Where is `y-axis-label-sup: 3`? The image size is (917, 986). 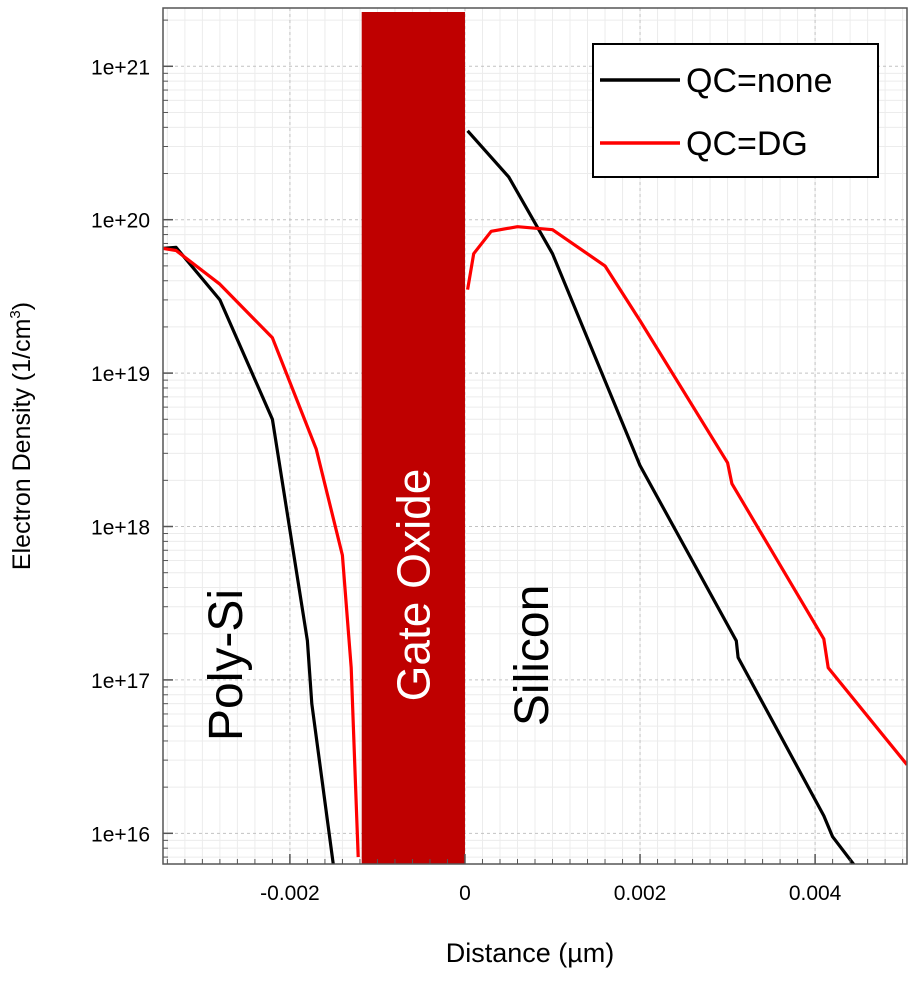 y-axis-label-sup: 3 is located at coordinates (15, 314).